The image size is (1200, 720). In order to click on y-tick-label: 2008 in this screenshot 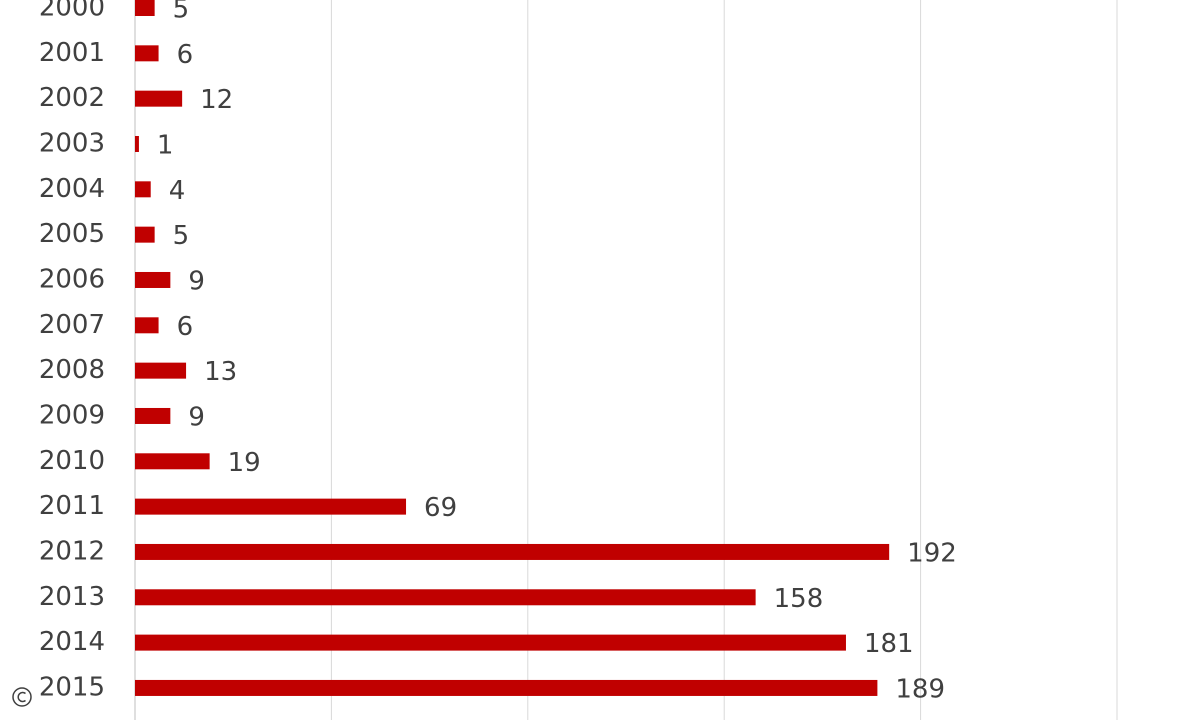, I will do `click(72, 370)`.